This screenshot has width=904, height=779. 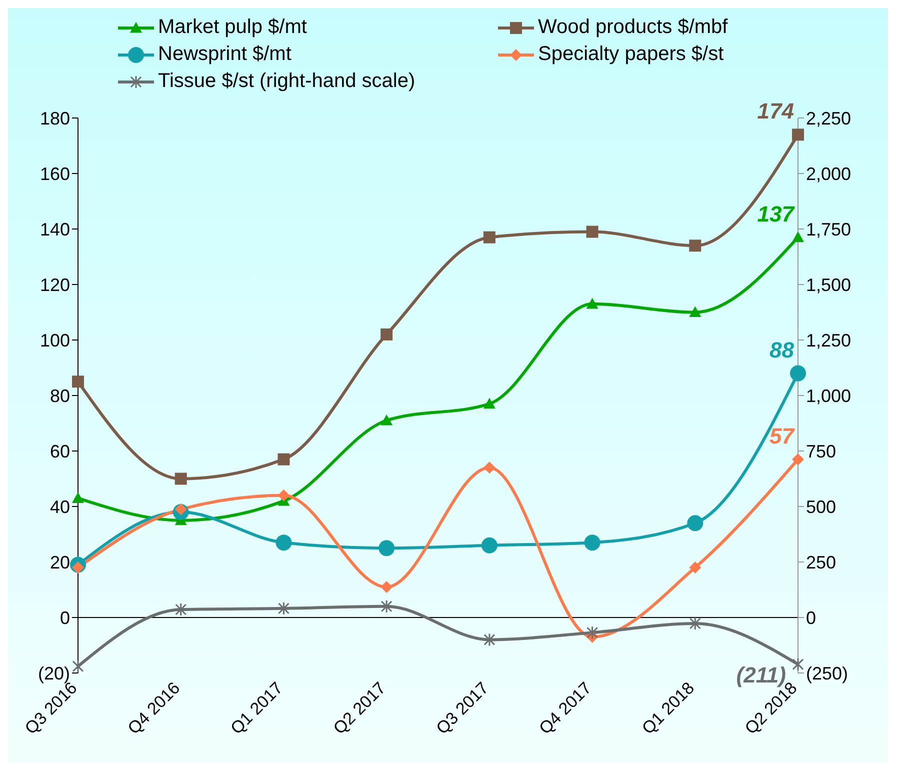 I want to click on legend-label: Market pulp $/mt, so click(x=232, y=27).